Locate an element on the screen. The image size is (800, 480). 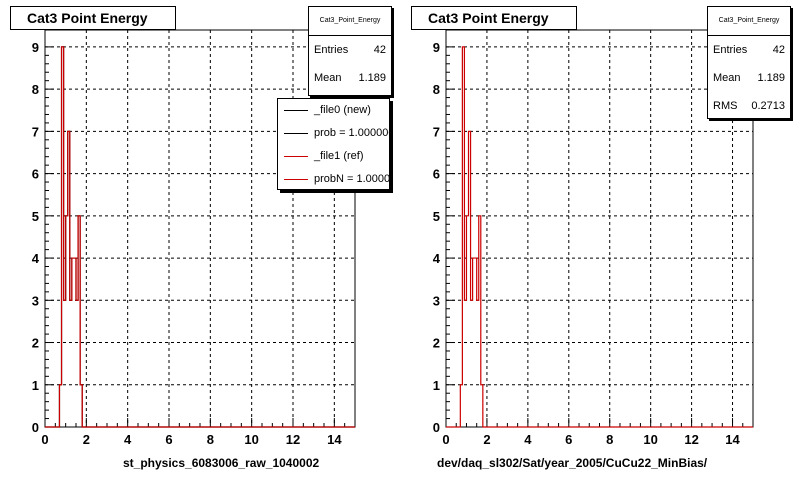
left-x-axis-title: st_physics_6083006_raw_1040002 is located at coordinates (221, 463).